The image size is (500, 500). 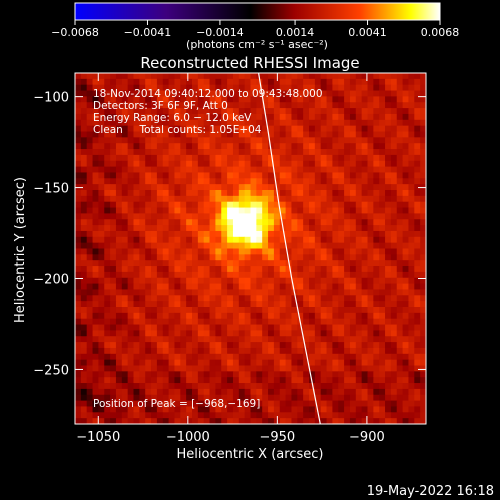 What do you see at coordinates (367, 32) in the screenshot?
I see `colorbar-tick-label: 0.0041` at bounding box center [367, 32].